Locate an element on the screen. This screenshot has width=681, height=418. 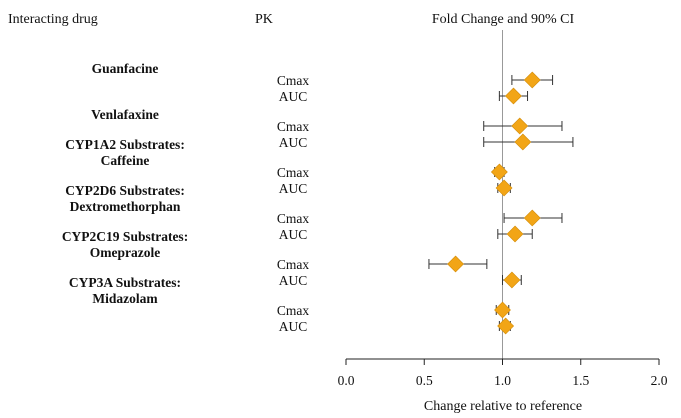
group-label-3-1: Dextromethorphan is located at coordinates (125, 206).